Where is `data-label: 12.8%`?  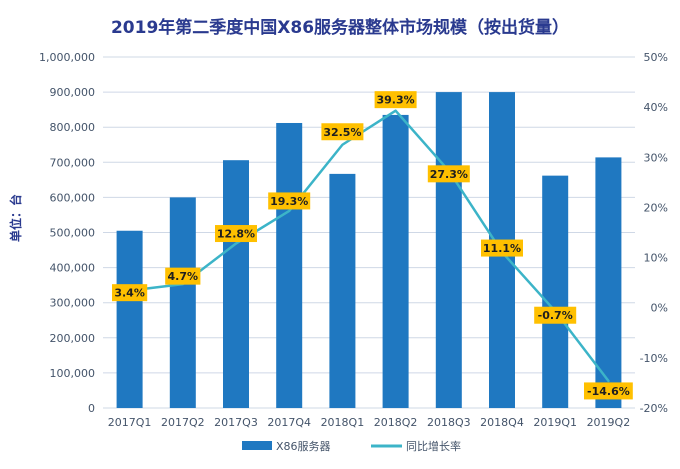
data-label: 12.8% is located at coordinates (236, 234).